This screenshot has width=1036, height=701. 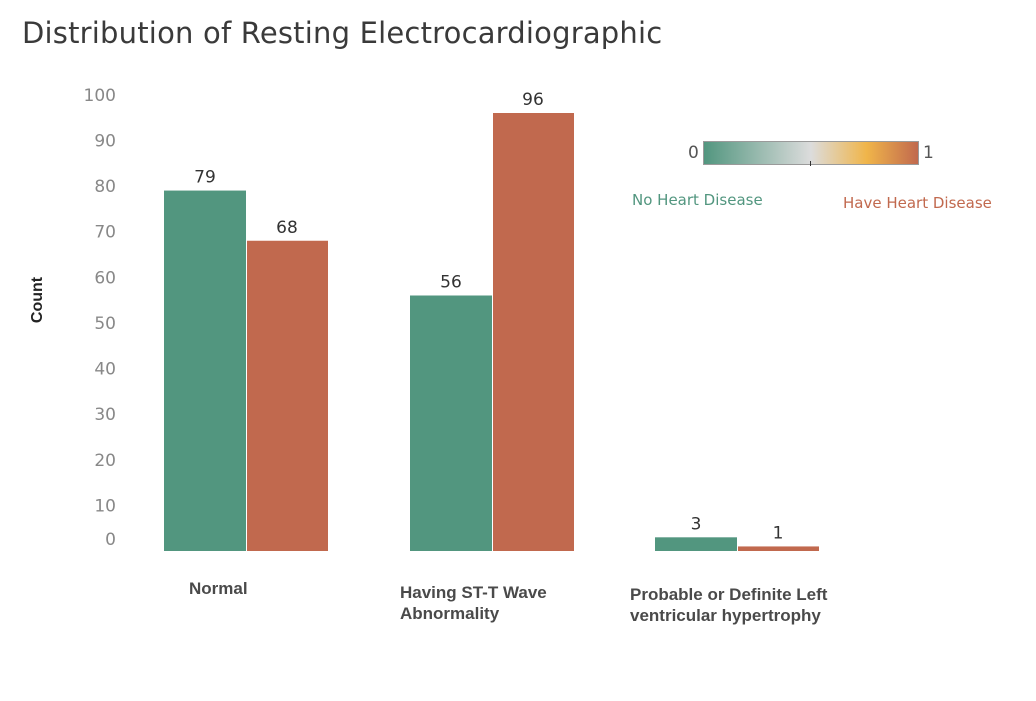 What do you see at coordinates (473, 603) in the screenshot?
I see `x-category-label: Having ST-T Wave Abnormality` at bounding box center [473, 603].